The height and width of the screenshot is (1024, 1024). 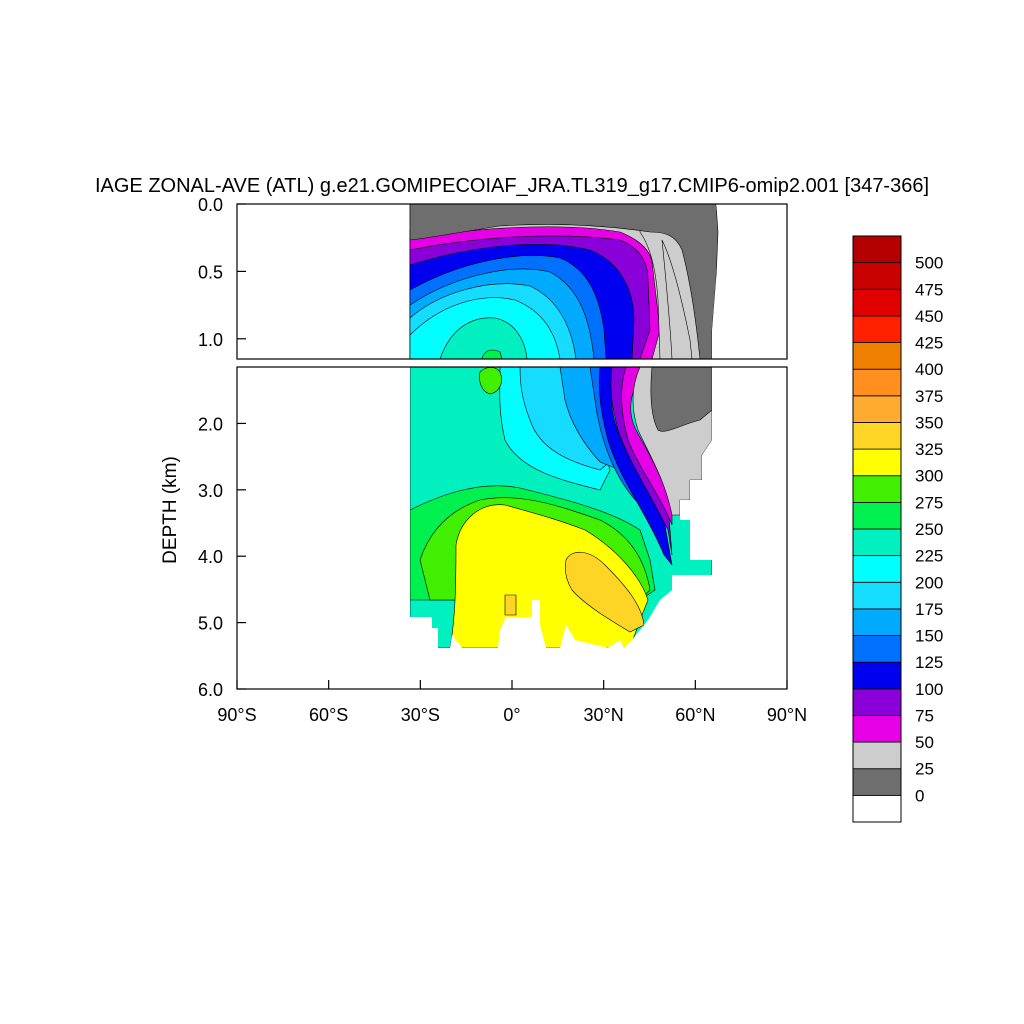 What do you see at coordinates (924, 742) in the screenshot?
I see `colorbar-label: 50` at bounding box center [924, 742].